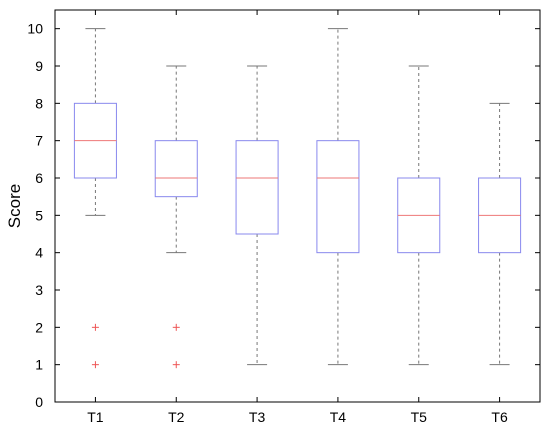  I want to click on x-tick-label: T5, so click(419, 417).